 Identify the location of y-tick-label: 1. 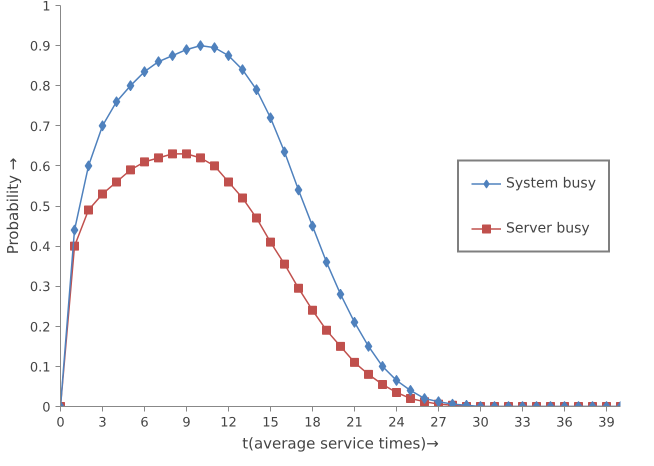
(46, 7).